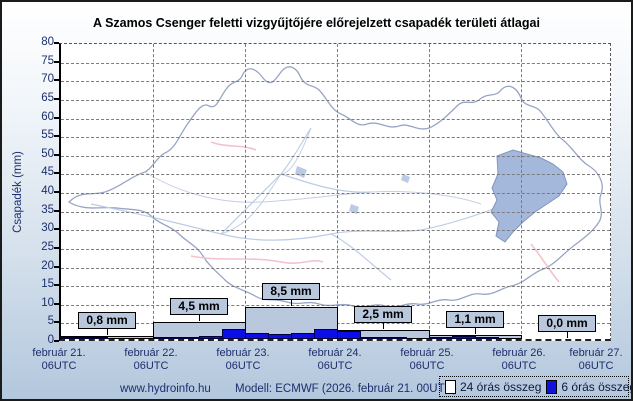  What do you see at coordinates (519, 359) in the screenshot?
I see `x-tick-label: február 26. 06UTC` at bounding box center [519, 359].